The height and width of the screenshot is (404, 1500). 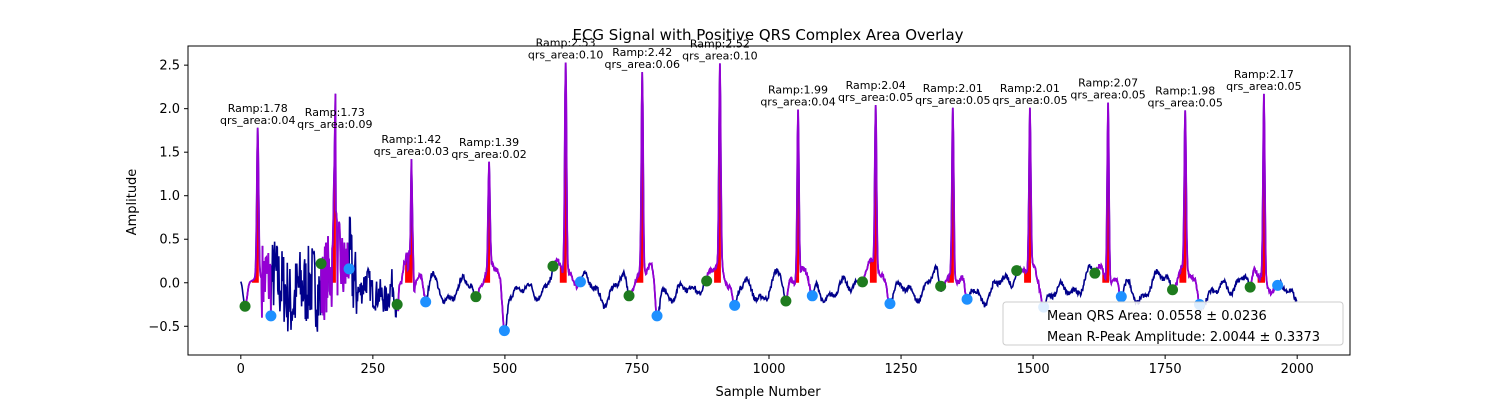 What do you see at coordinates (1165, 369) in the screenshot?
I see `x-tick-label: 1750` at bounding box center [1165, 369].